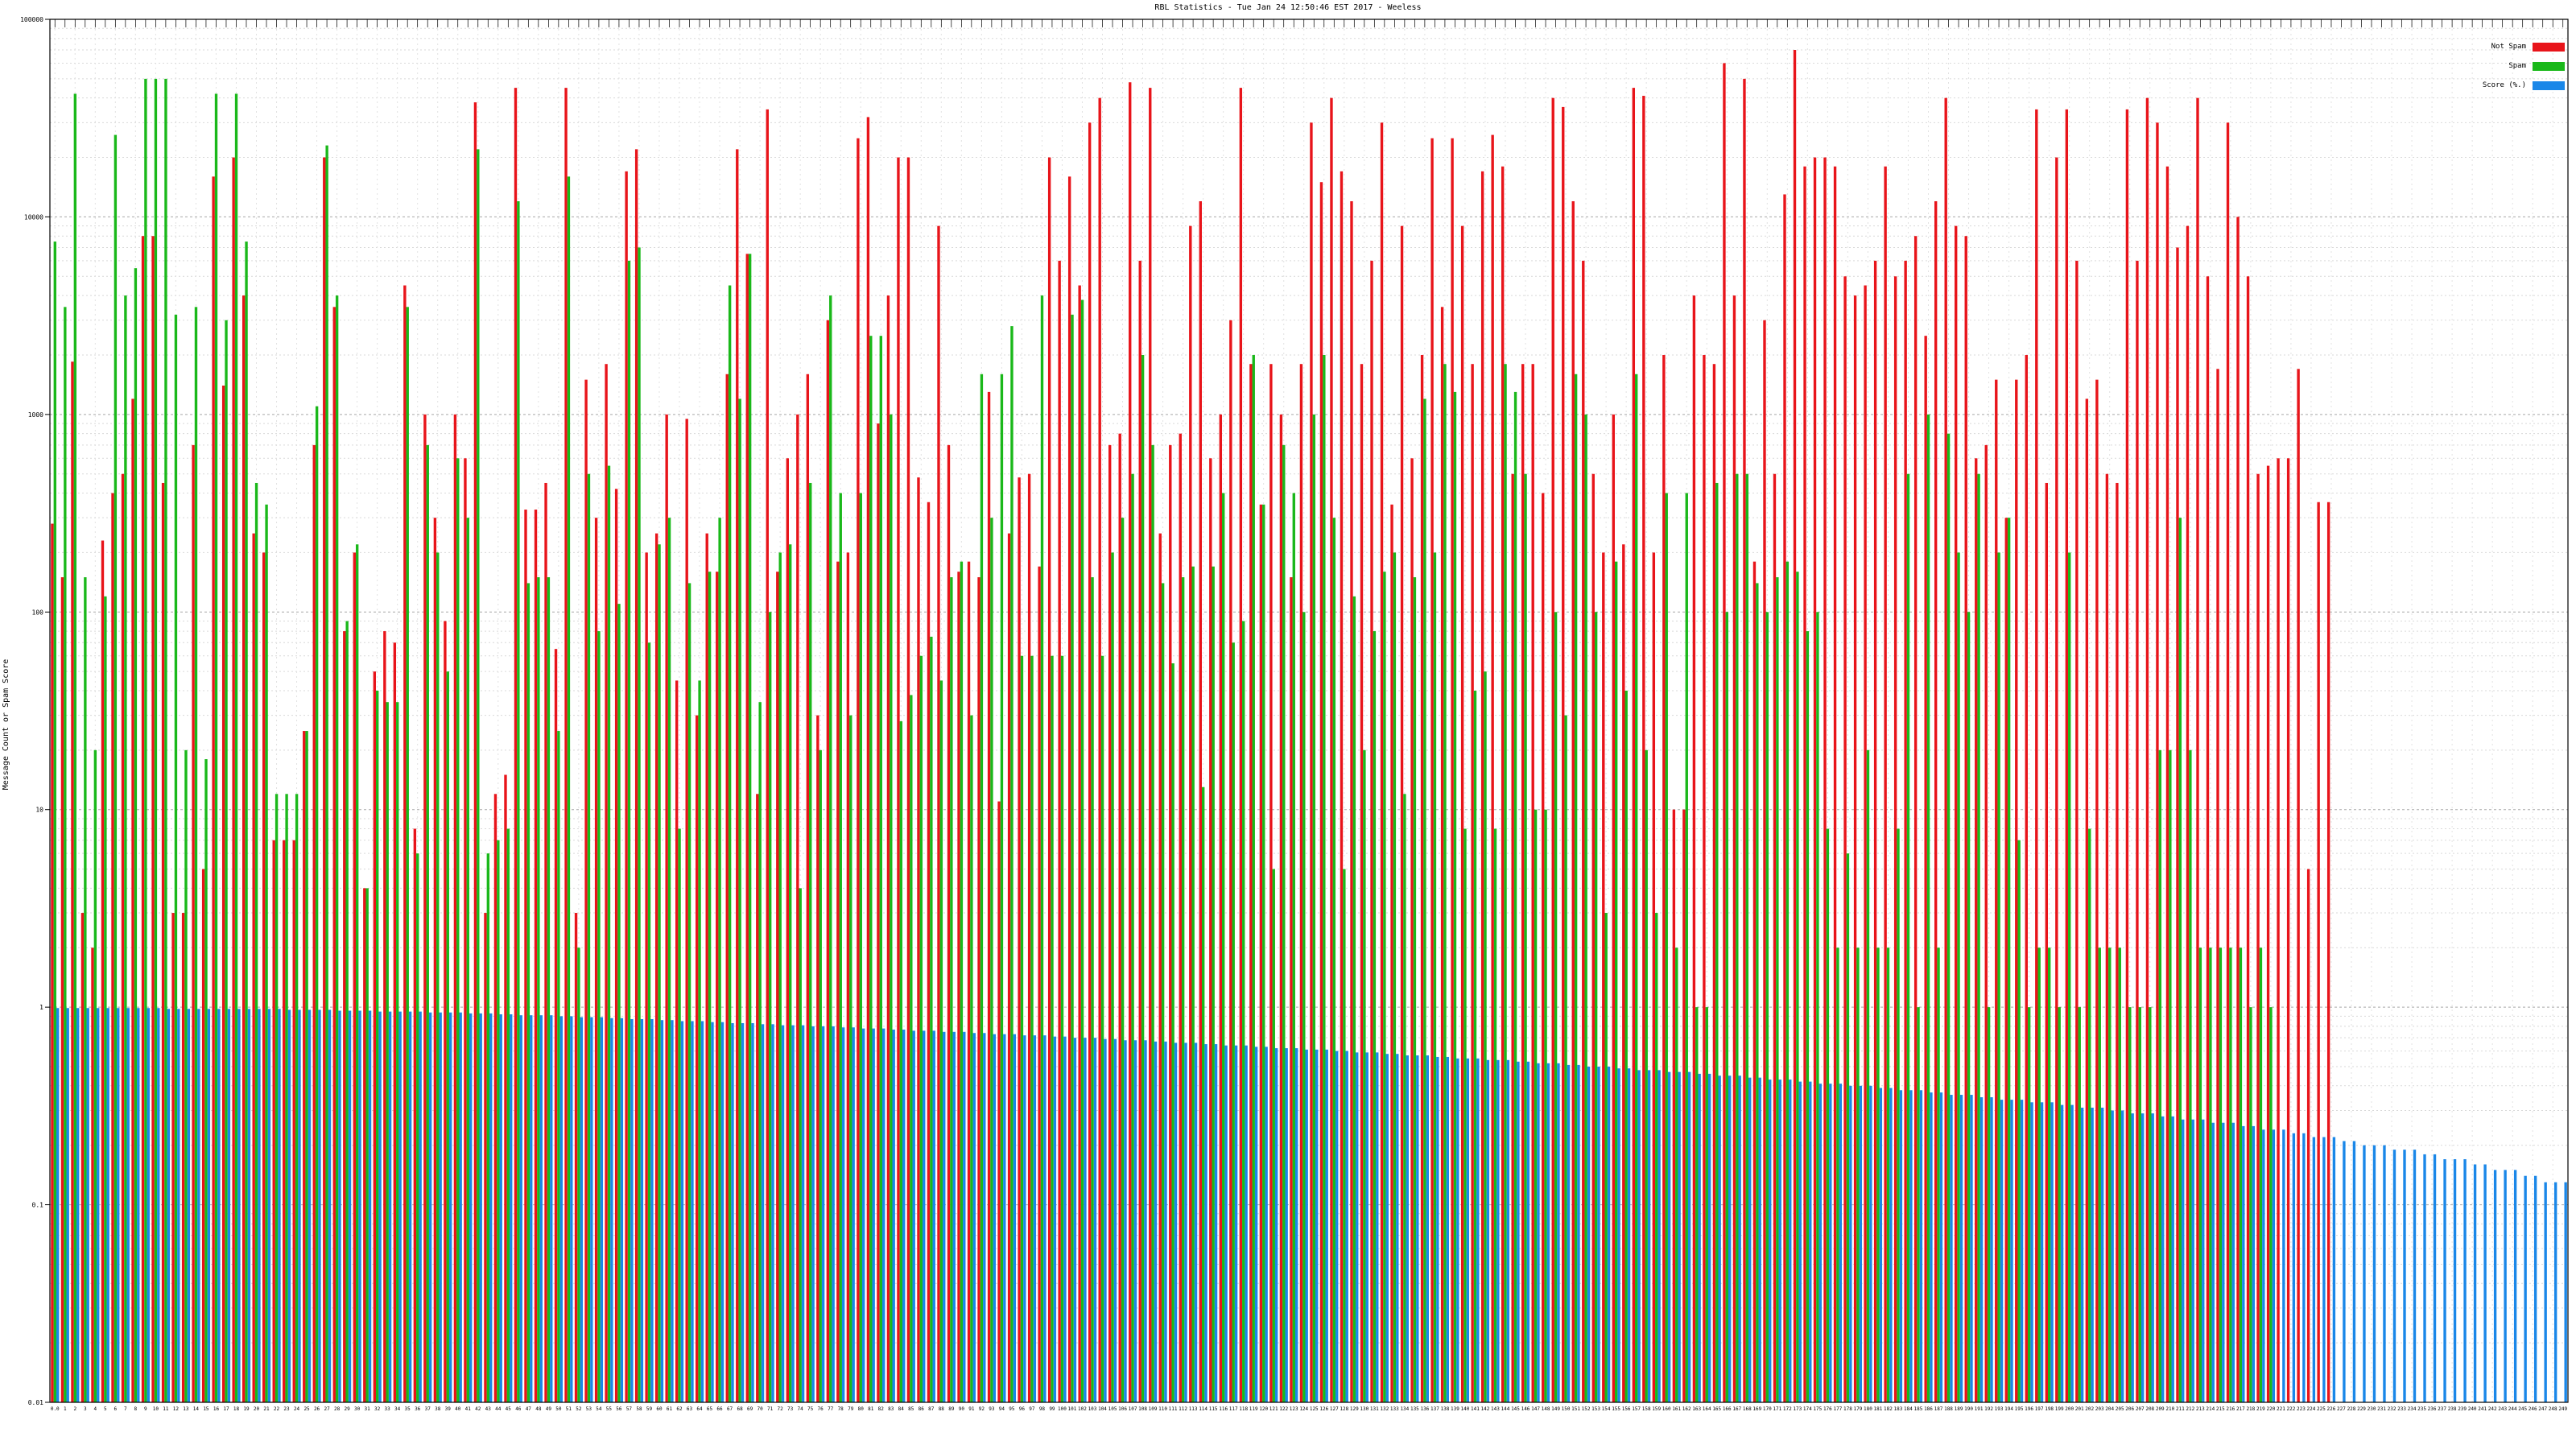 This screenshot has height=1449, width=2576. I want to click on x-tick-label: 189, so click(1959, 1409).